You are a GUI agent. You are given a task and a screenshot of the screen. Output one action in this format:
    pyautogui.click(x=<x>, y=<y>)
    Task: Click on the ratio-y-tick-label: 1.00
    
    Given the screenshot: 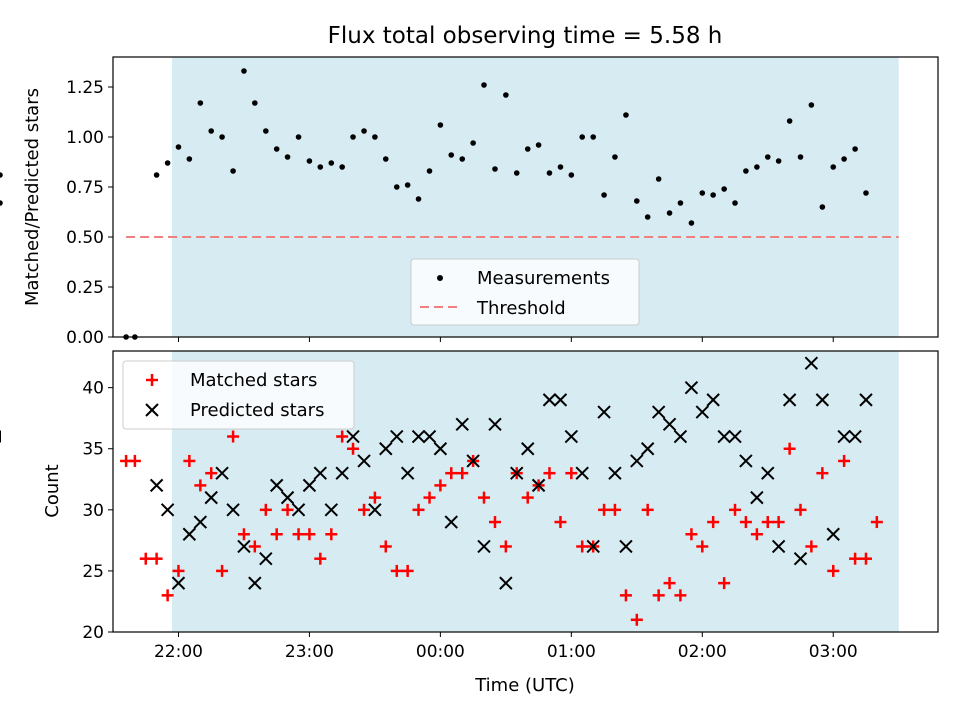 What is the action you would take?
    pyautogui.click(x=85, y=138)
    